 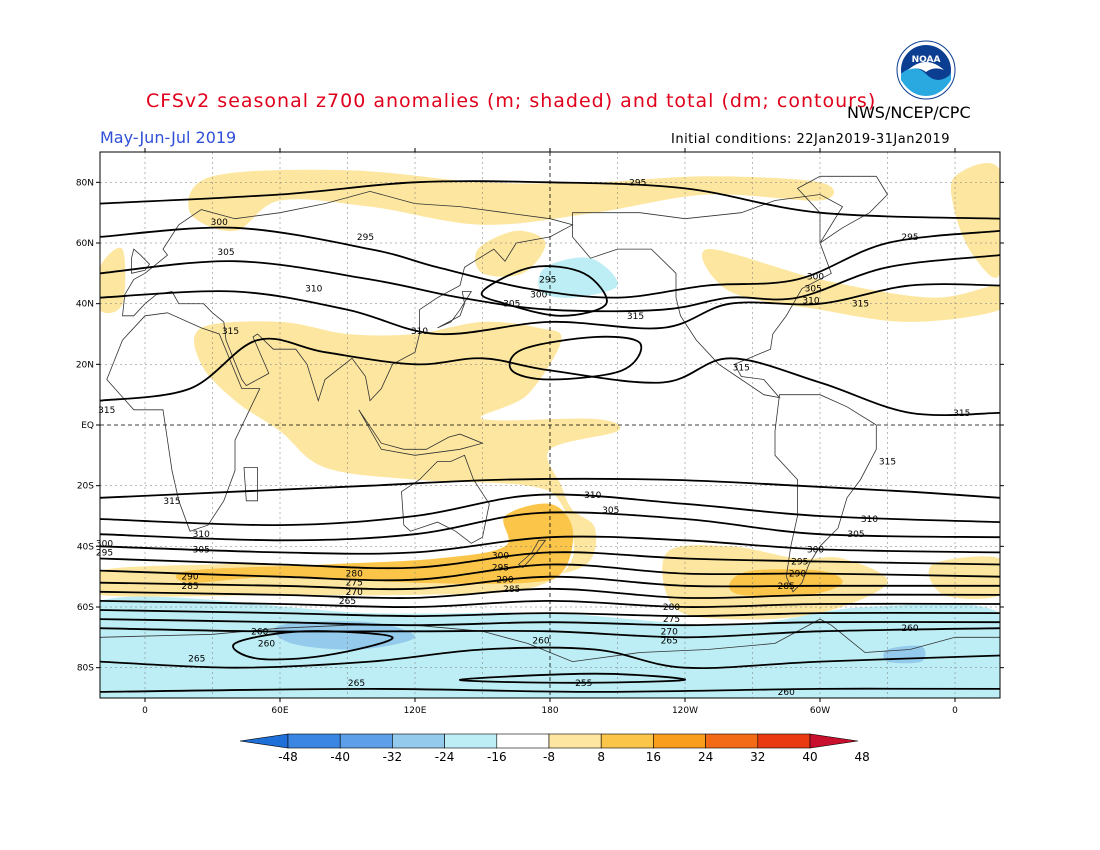 I want to click on lon-tick-label: 60W, so click(x=820, y=711).